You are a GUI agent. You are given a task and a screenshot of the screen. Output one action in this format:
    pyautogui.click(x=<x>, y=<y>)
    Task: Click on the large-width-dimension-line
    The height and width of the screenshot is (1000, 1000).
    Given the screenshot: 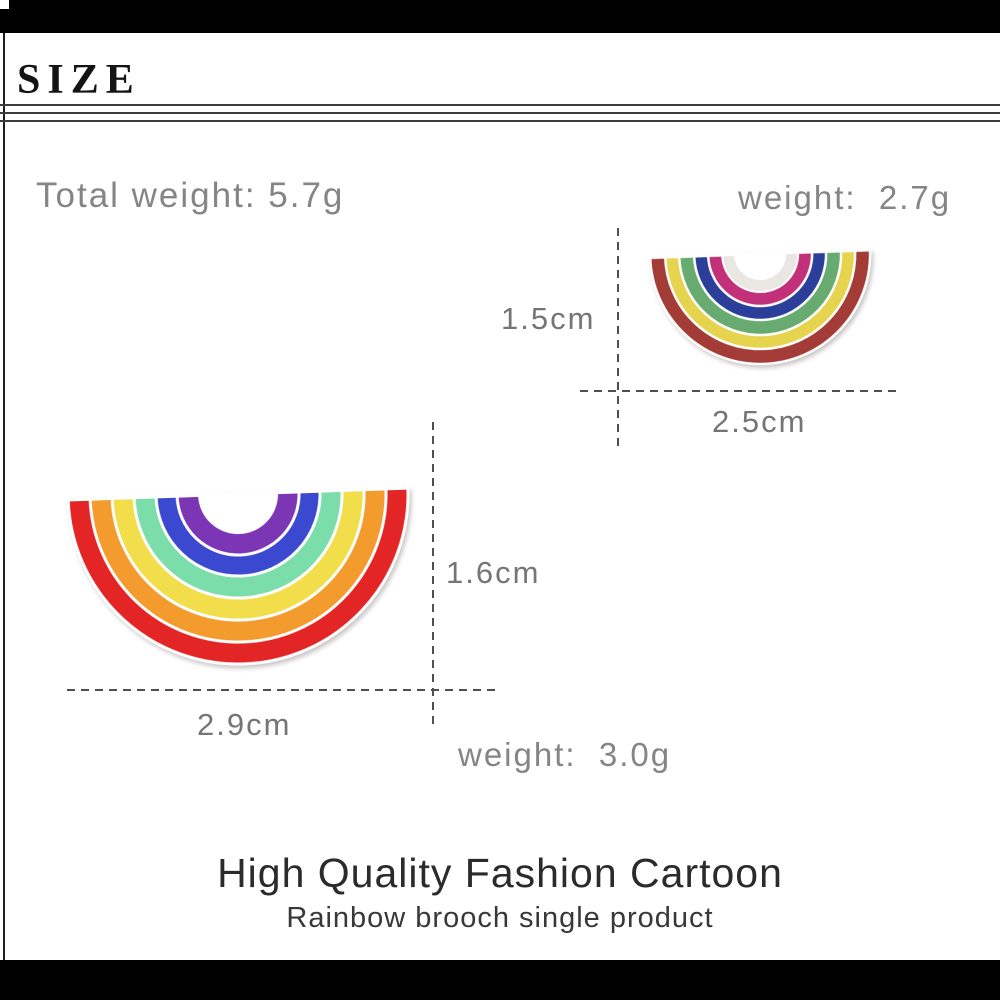 What is the action you would take?
    pyautogui.click(x=282, y=690)
    